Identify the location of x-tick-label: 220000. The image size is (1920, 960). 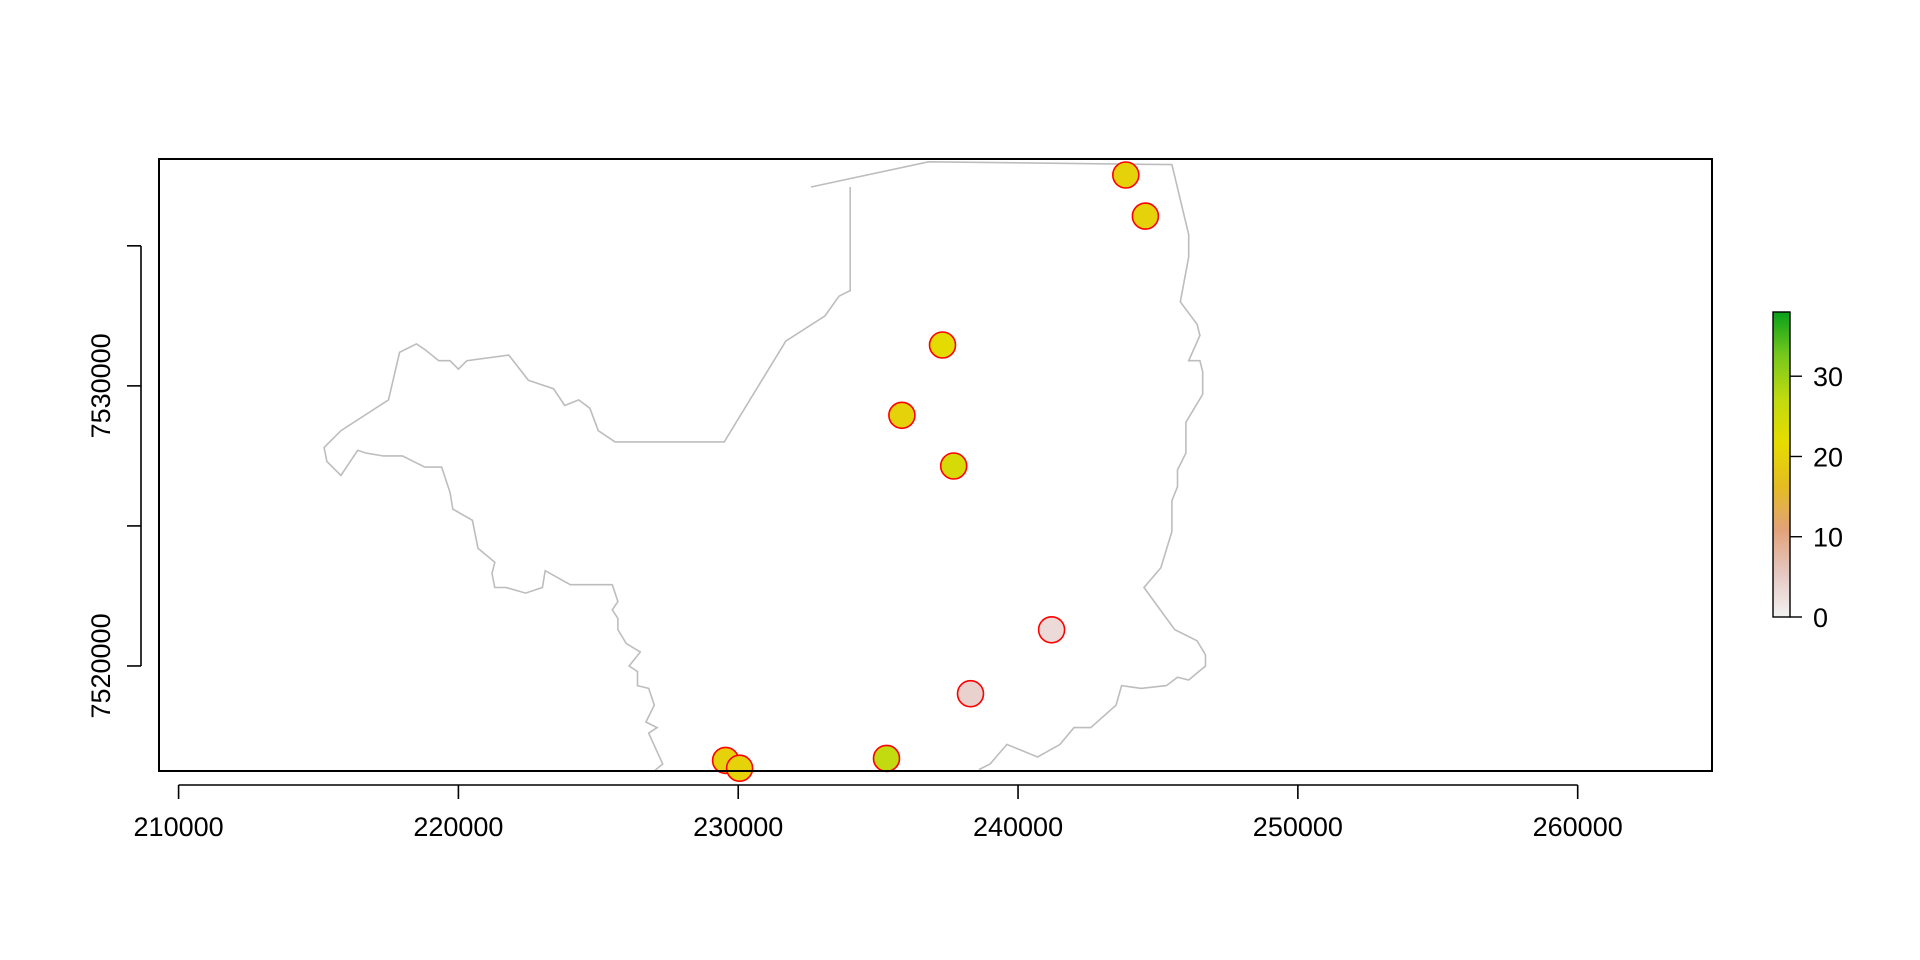
(458, 827).